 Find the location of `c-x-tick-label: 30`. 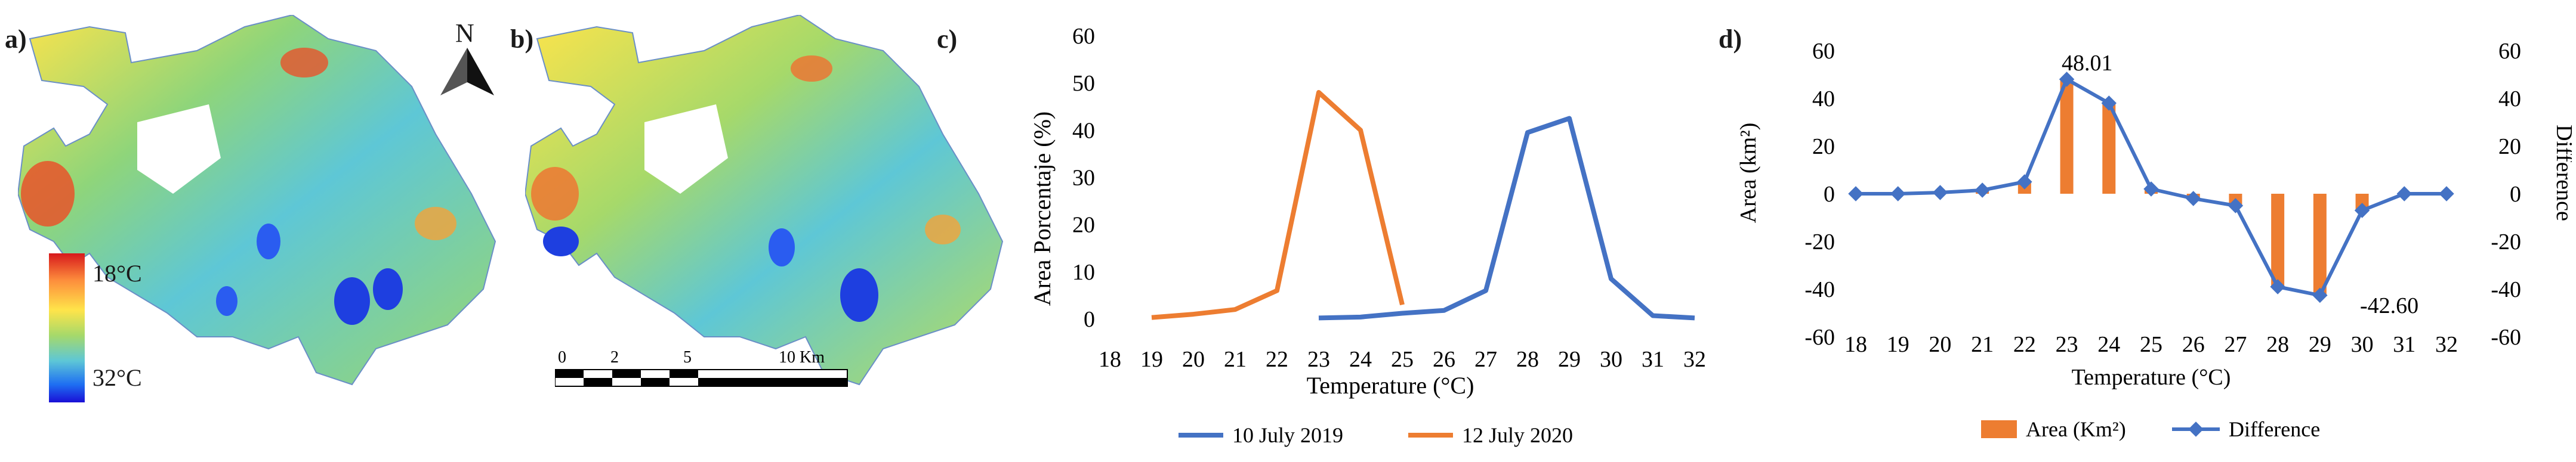

c-x-tick-label: 30 is located at coordinates (1611, 359).